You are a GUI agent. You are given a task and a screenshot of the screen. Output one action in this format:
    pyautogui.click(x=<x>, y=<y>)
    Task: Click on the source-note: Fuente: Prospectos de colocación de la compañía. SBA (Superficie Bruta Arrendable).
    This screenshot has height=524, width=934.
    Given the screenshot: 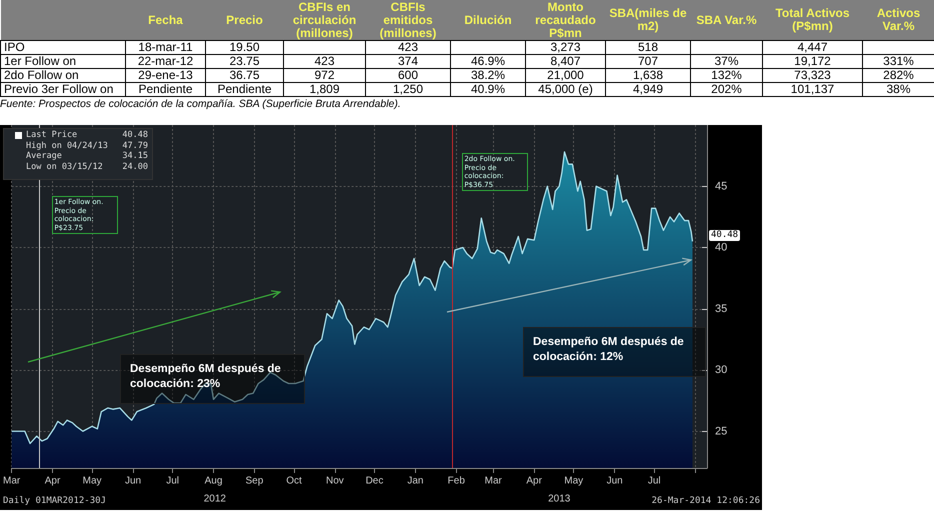 What is the action you would take?
    pyautogui.click(x=201, y=104)
    